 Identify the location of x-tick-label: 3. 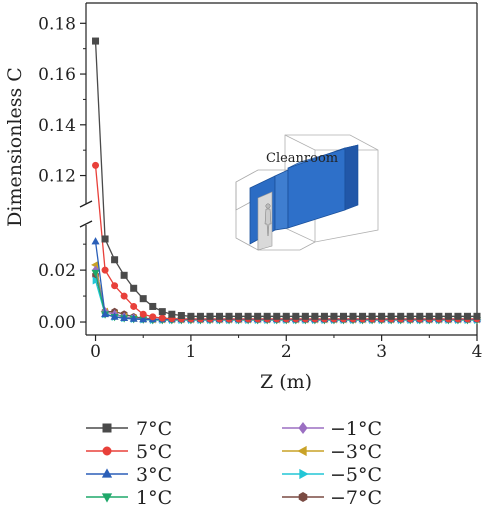
(381, 352).